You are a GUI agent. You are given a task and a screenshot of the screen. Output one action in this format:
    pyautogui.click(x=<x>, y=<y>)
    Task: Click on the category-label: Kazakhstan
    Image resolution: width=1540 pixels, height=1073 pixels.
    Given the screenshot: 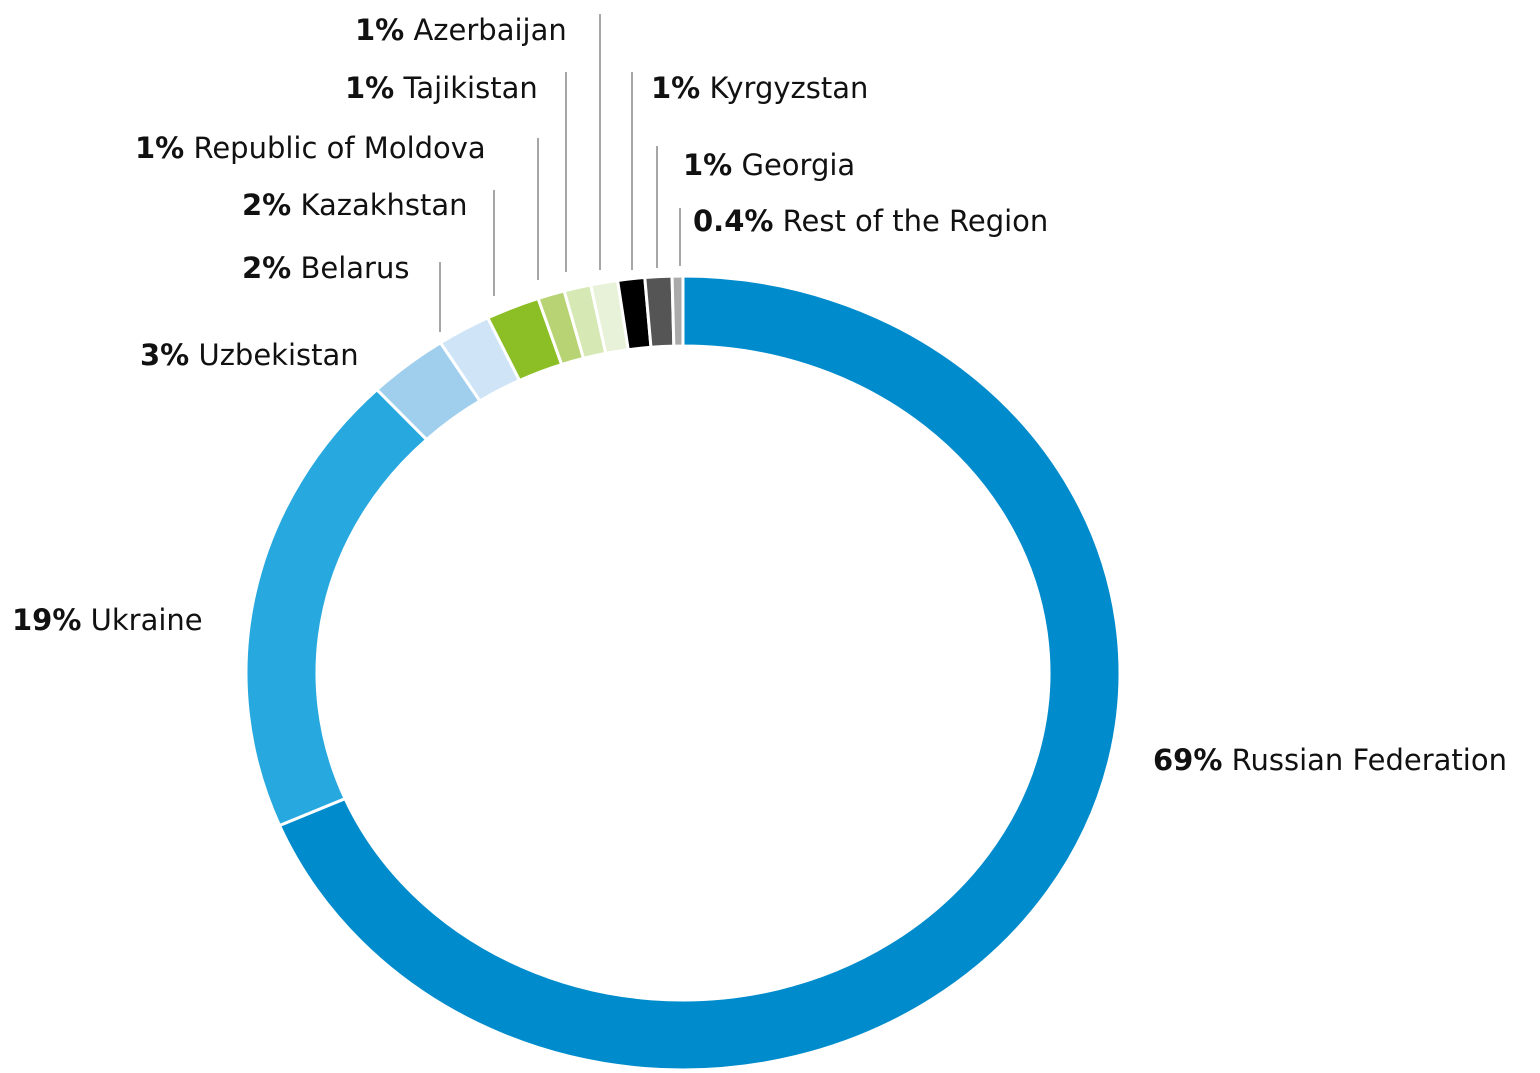 What is the action you would take?
    pyautogui.click(x=383, y=205)
    